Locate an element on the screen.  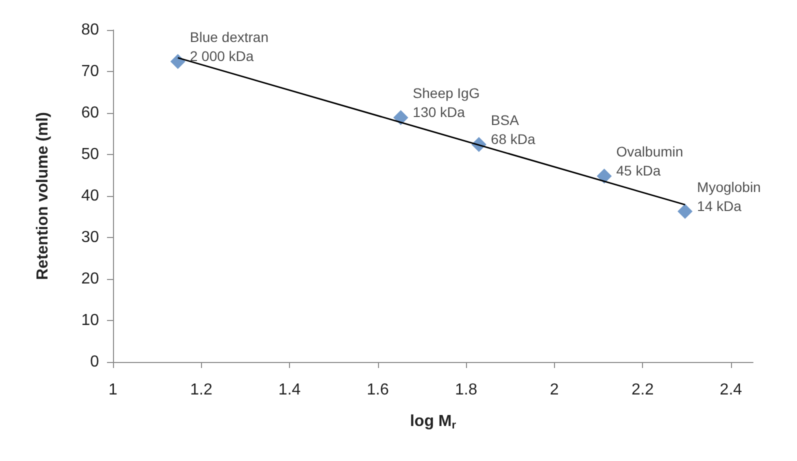
x-tick-label: 1 is located at coordinates (113, 390).